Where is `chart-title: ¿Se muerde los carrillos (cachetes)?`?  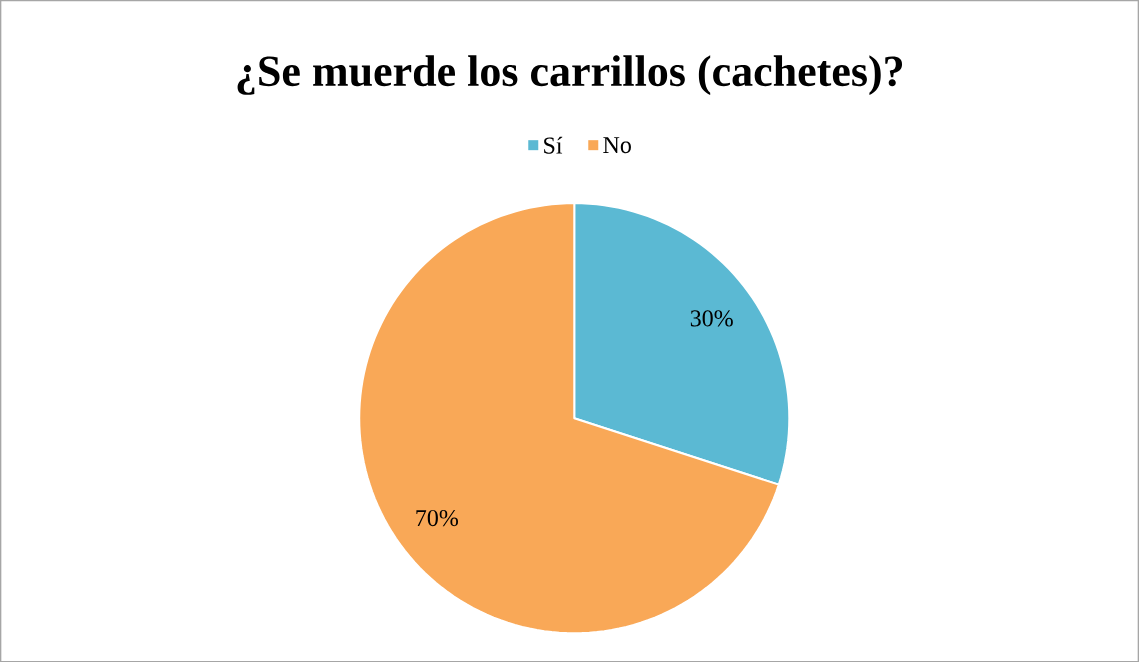
chart-title: ¿Se muerde los carrillos (cachetes)? is located at coordinates (570, 75).